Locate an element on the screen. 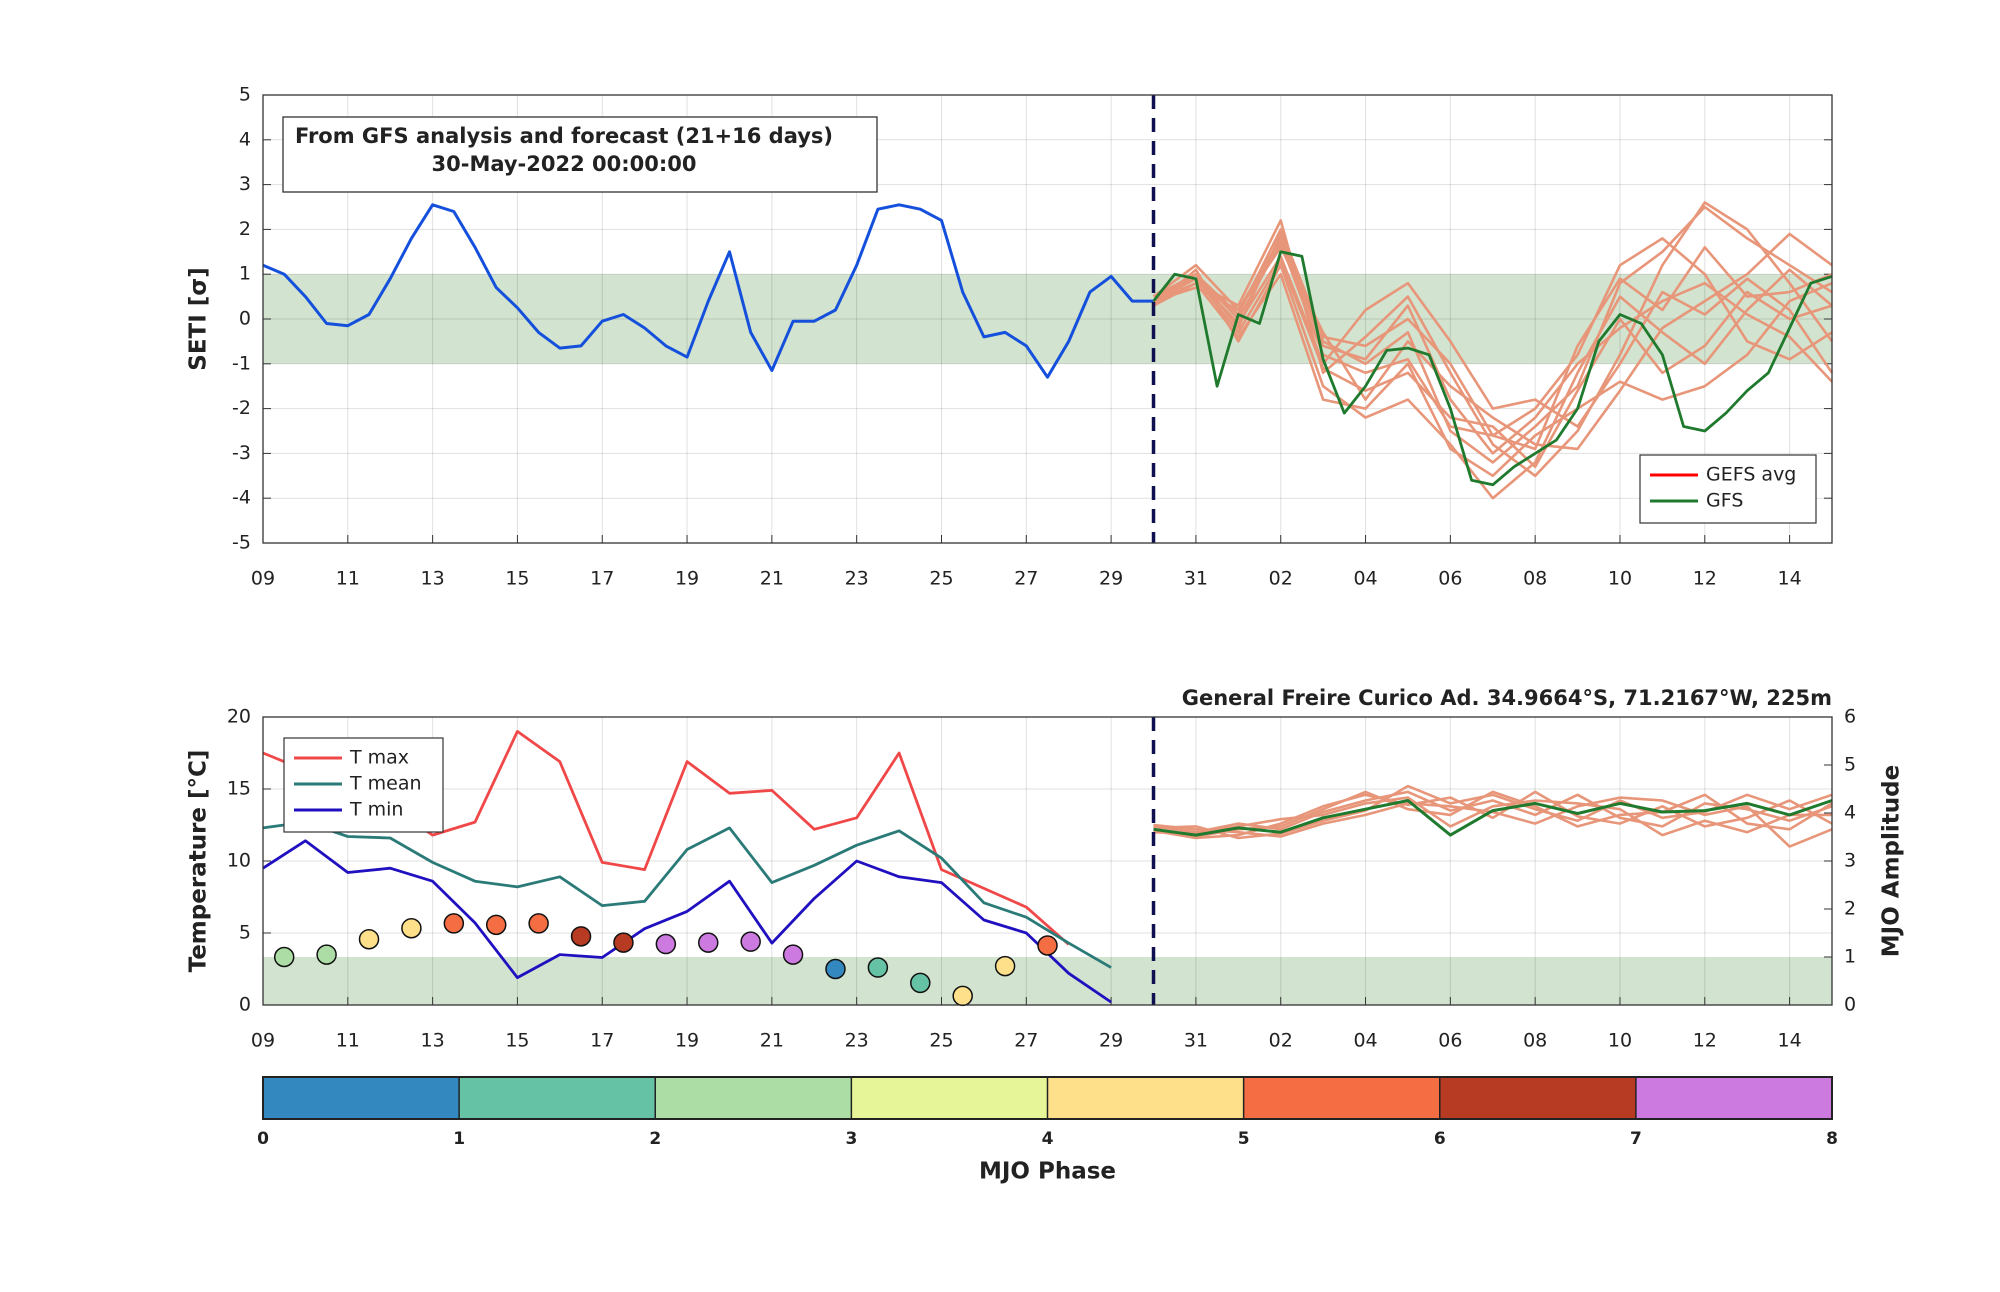 This screenshot has width=2000, height=1292. colorbar-tick-label: 1 is located at coordinates (459, 1139).